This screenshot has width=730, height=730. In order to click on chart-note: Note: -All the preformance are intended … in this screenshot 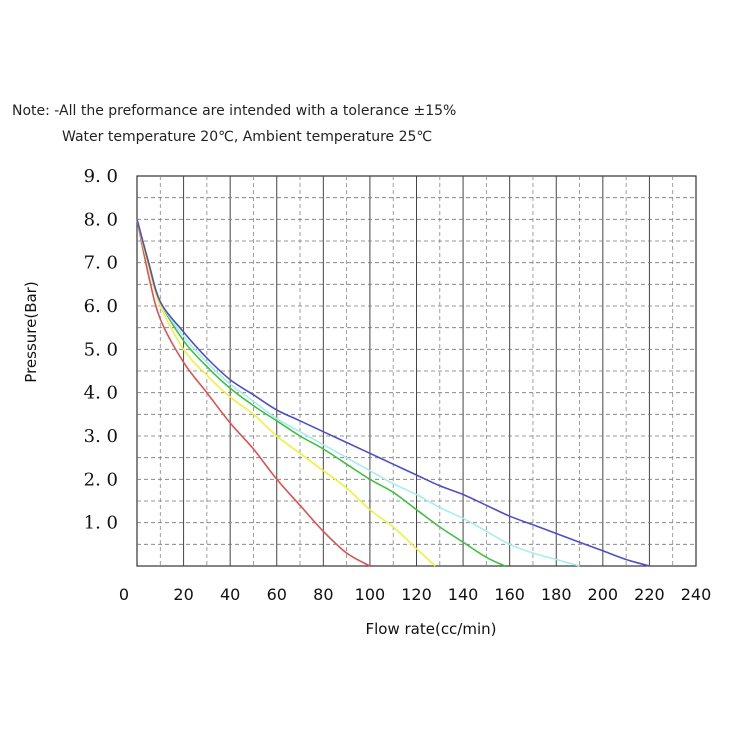, I will do `click(234, 124)`.